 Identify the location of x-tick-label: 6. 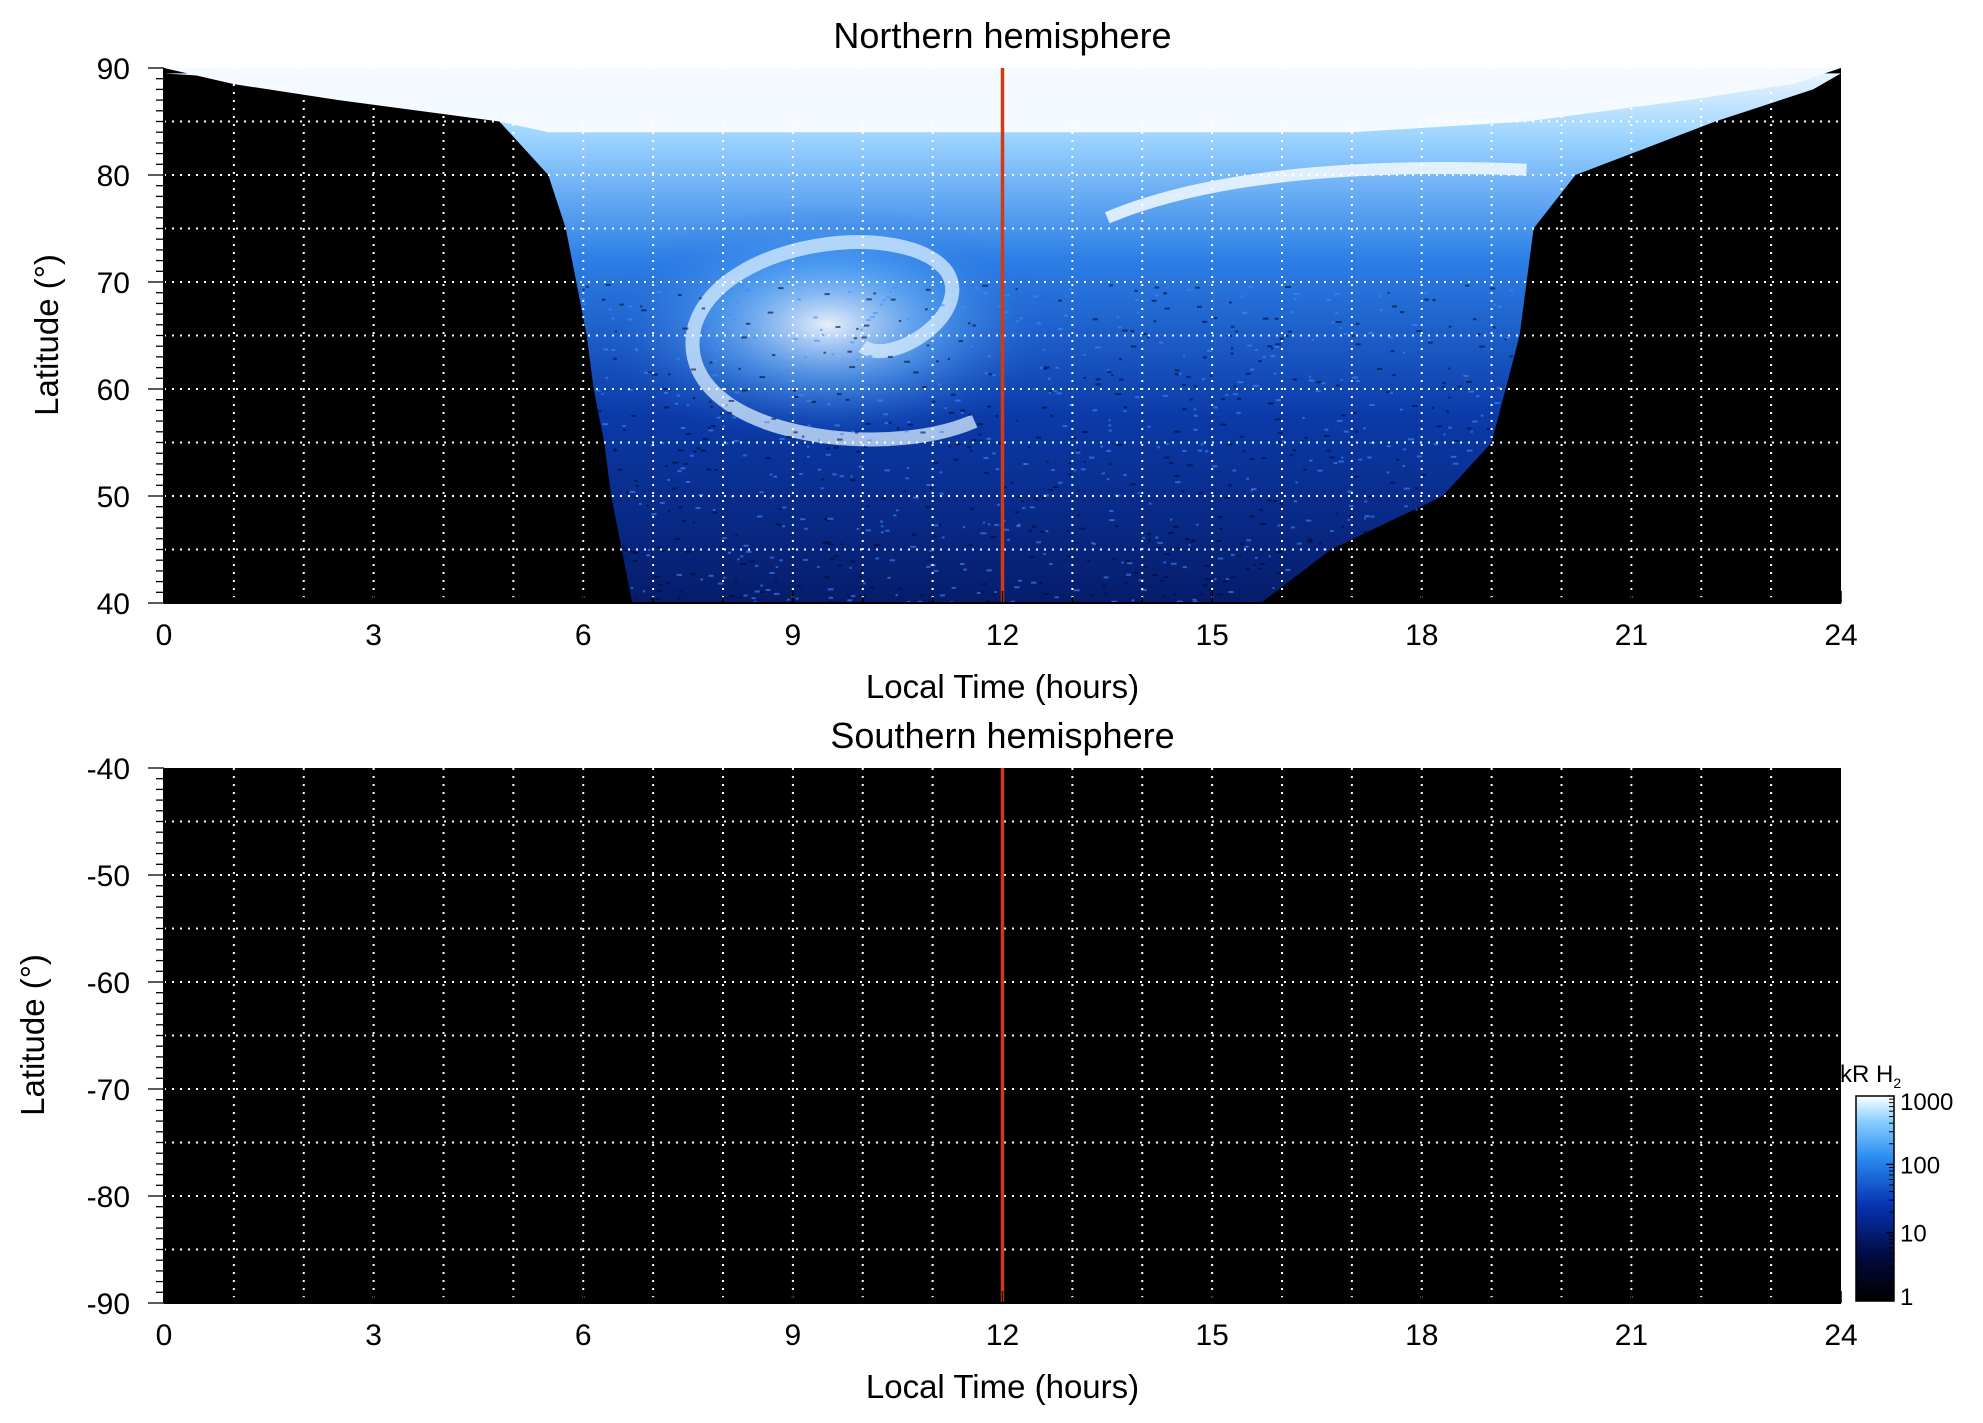
(583, 635).